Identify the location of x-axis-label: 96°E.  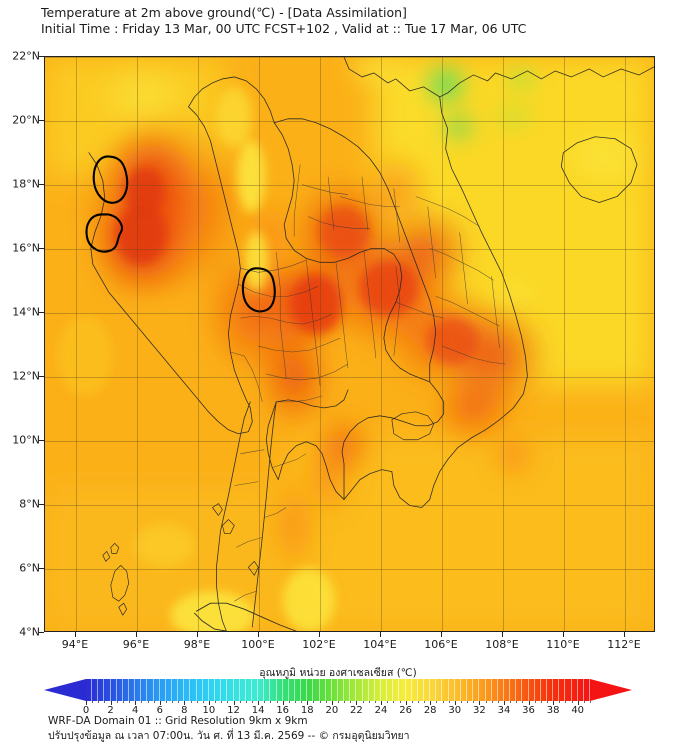
(136, 644).